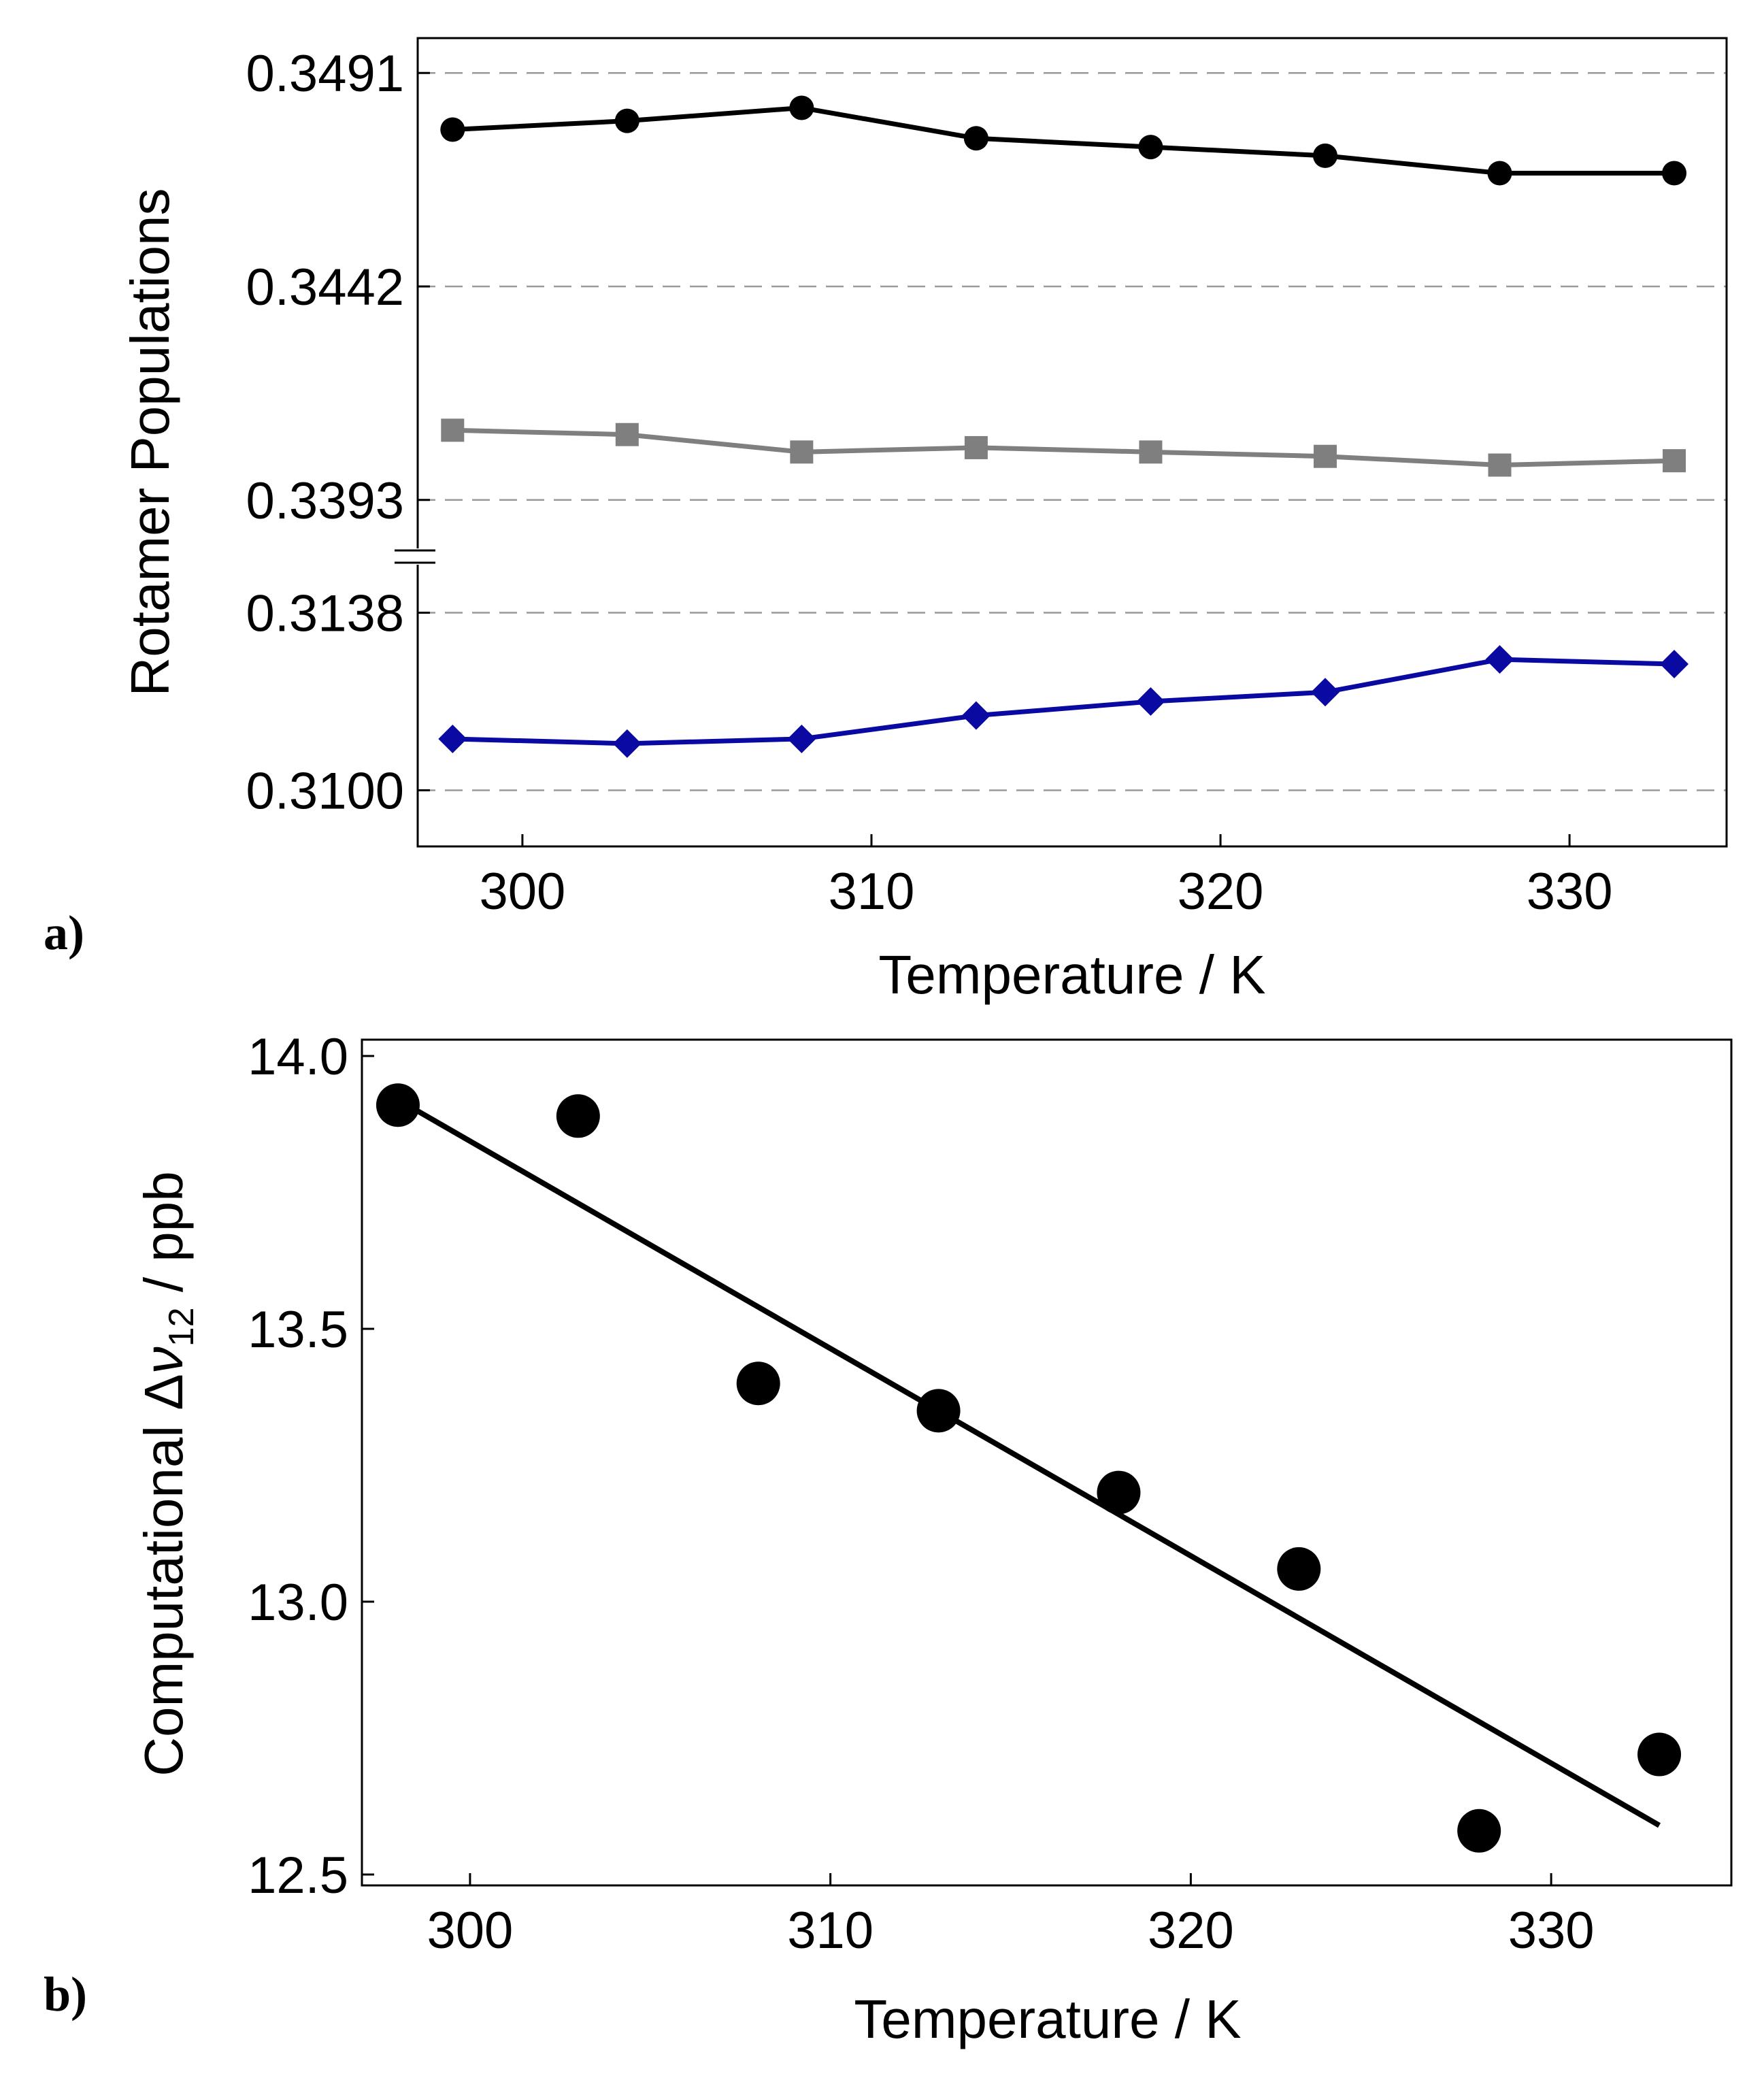 This screenshot has height=2080, width=1764. What do you see at coordinates (1063, 447) in the screenshot?
I see `series-line-gray-squares` at bounding box center [1063, 447].